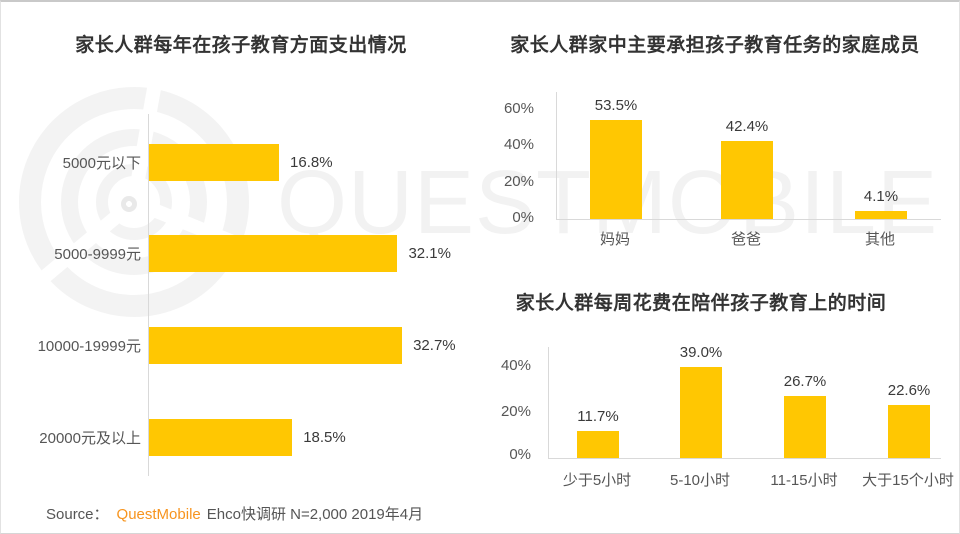  I want to click on value-label: 32.1%, so click(429, 253).